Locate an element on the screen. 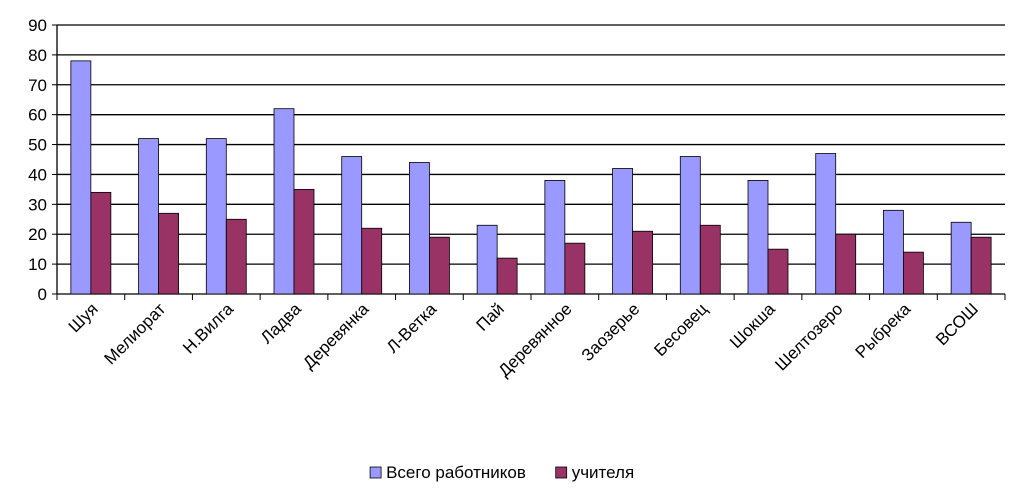  x-tick-label: Рыбрека is located at coordinates (883, 330).